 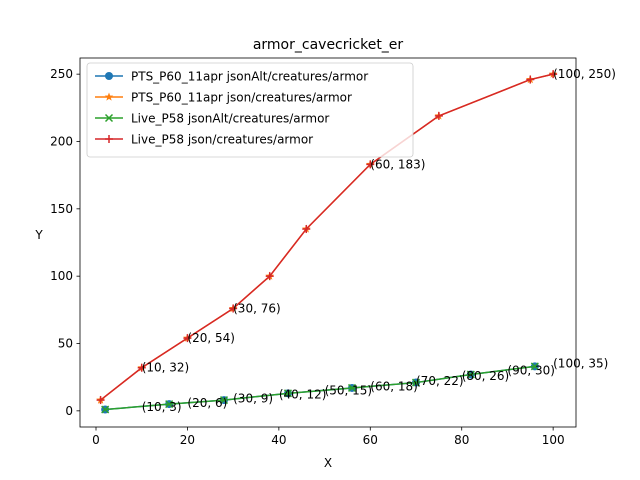 What do you see at coordinates (96, 440) in the screenshot?
I see `x-tick-label: 0` at bounding box center [96, 440].